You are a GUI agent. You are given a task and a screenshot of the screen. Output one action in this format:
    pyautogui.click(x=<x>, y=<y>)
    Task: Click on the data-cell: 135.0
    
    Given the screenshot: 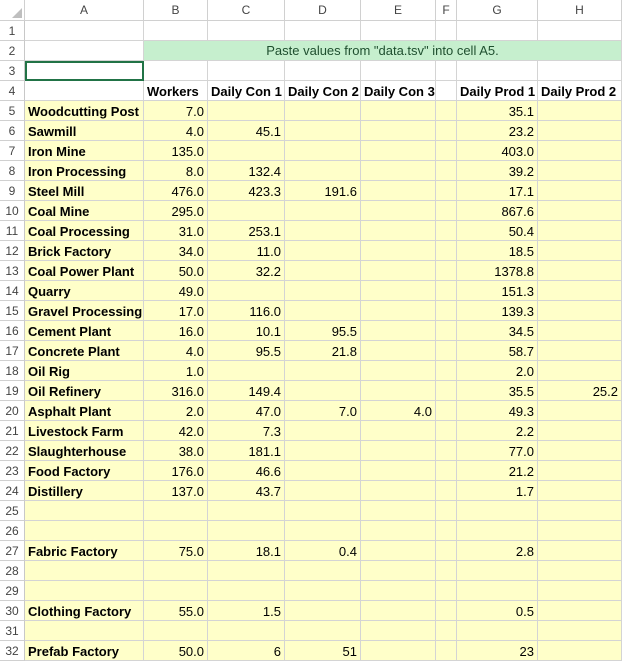 What is the action you would take?
    pyautogui.click(x=176, y=151)
    